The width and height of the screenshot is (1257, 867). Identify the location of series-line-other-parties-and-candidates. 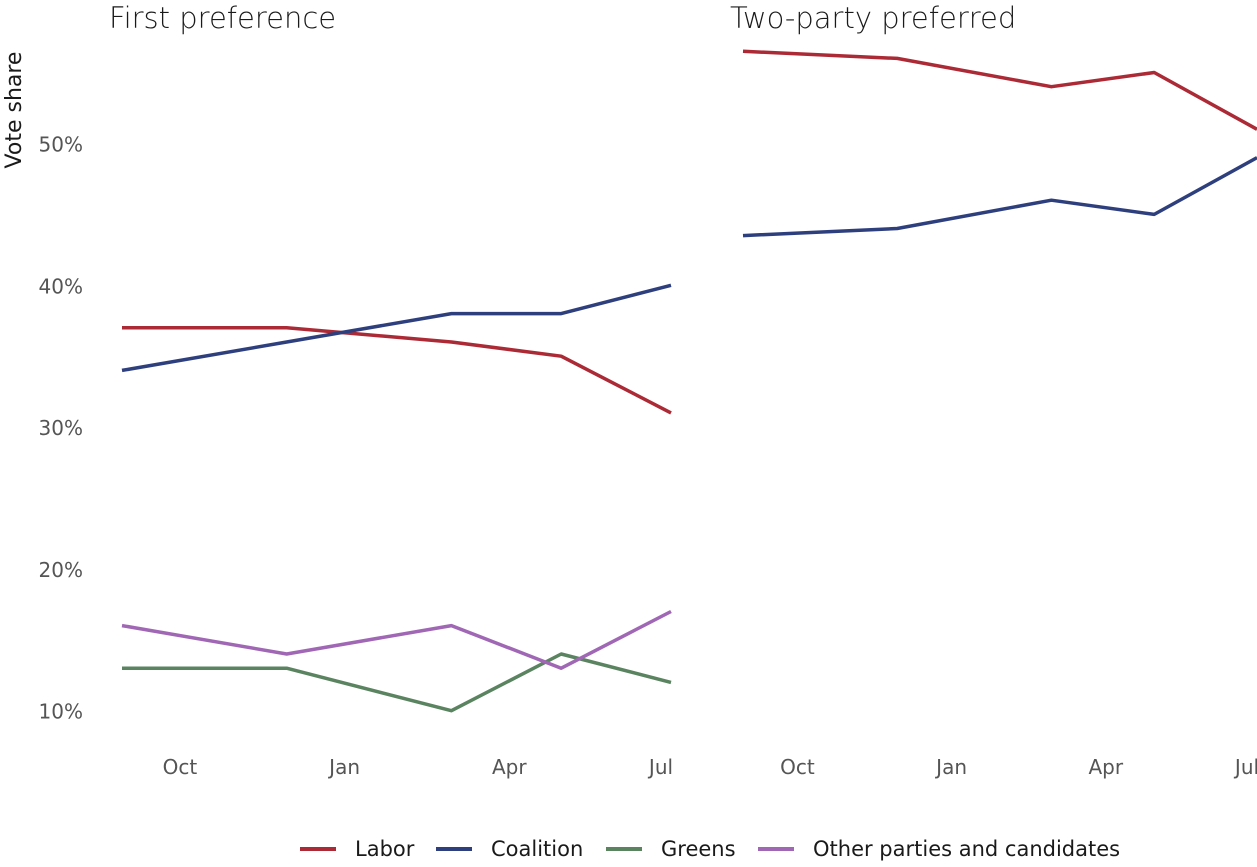
(396, 639).